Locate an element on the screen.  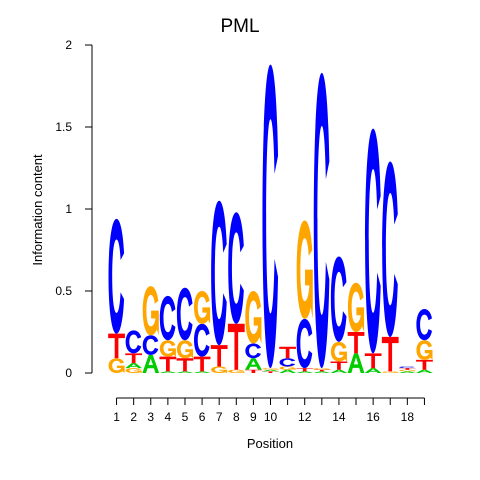
x-axis-label: Position is located at coordinates (270, 443).